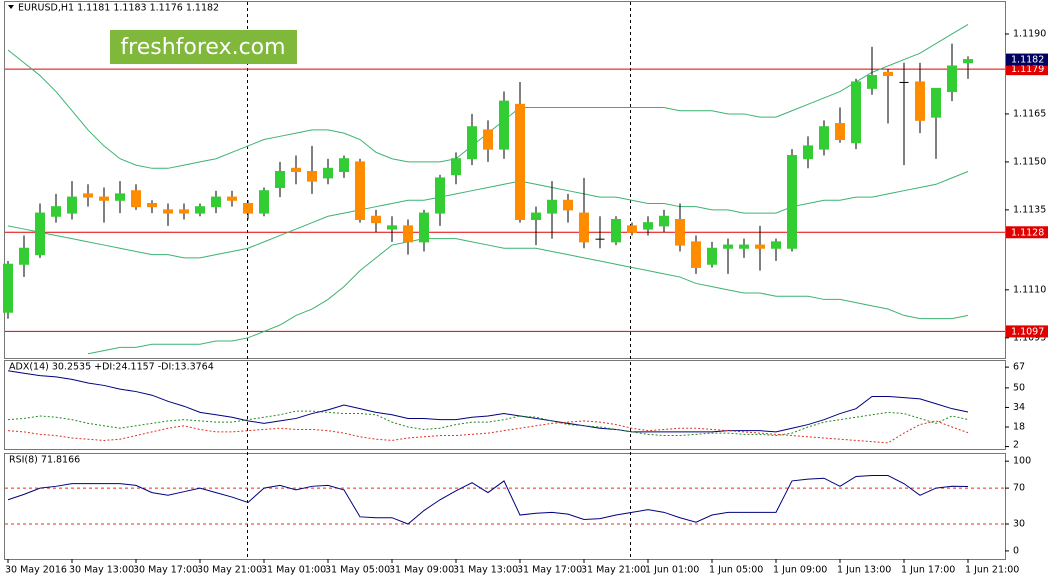 The image size is (1051, 585). Describe the element at coordinates (1016, 550) in the screenshot. I see `y-tick-label: 0` at that location.